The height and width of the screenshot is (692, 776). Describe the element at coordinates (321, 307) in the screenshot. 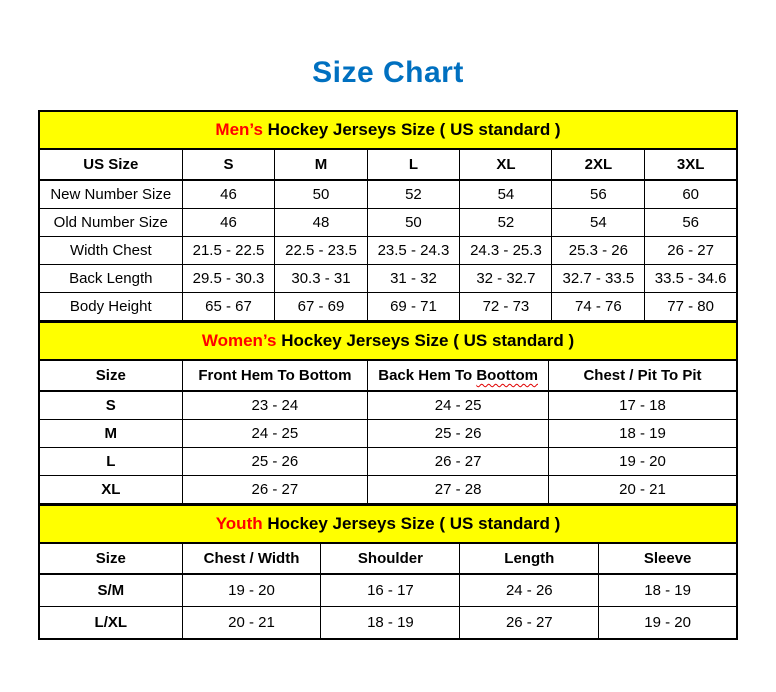

I see `data-cell: 67 - 69` at that location.